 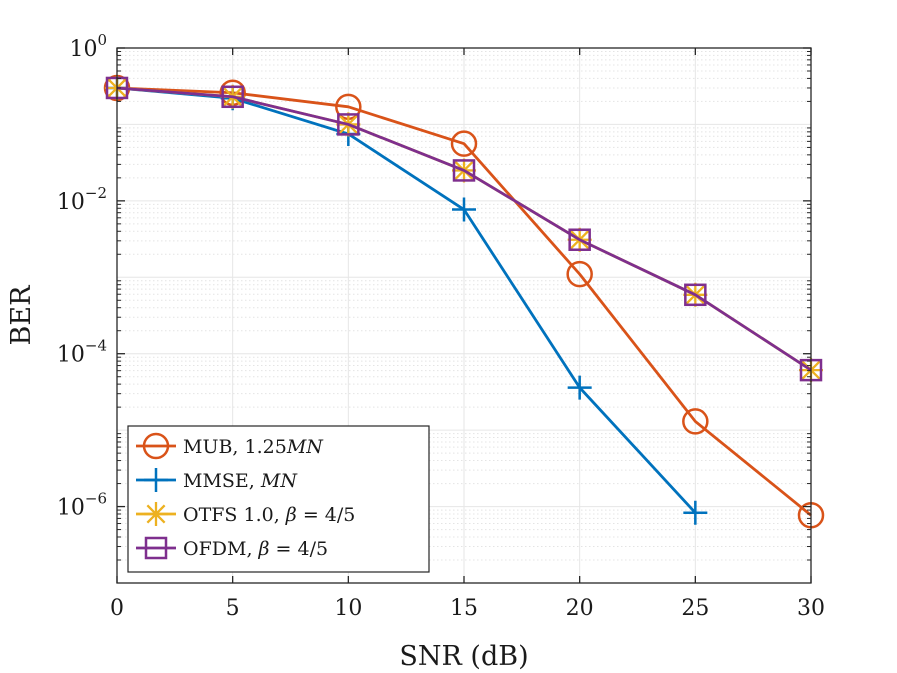 I want to click on x-tick-label: 10, so click(x=348, y=608).